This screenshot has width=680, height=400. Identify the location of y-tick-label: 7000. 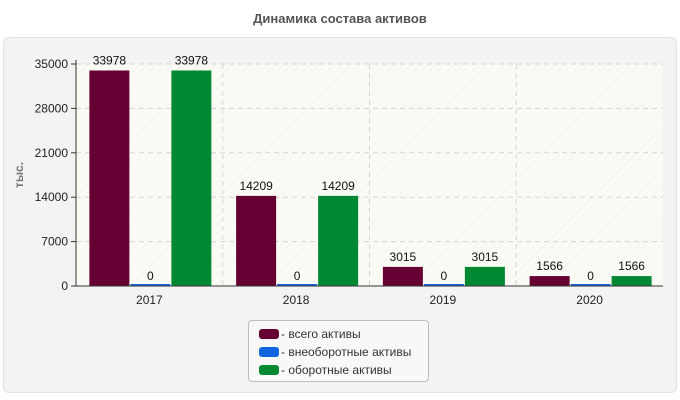
(54, 242).